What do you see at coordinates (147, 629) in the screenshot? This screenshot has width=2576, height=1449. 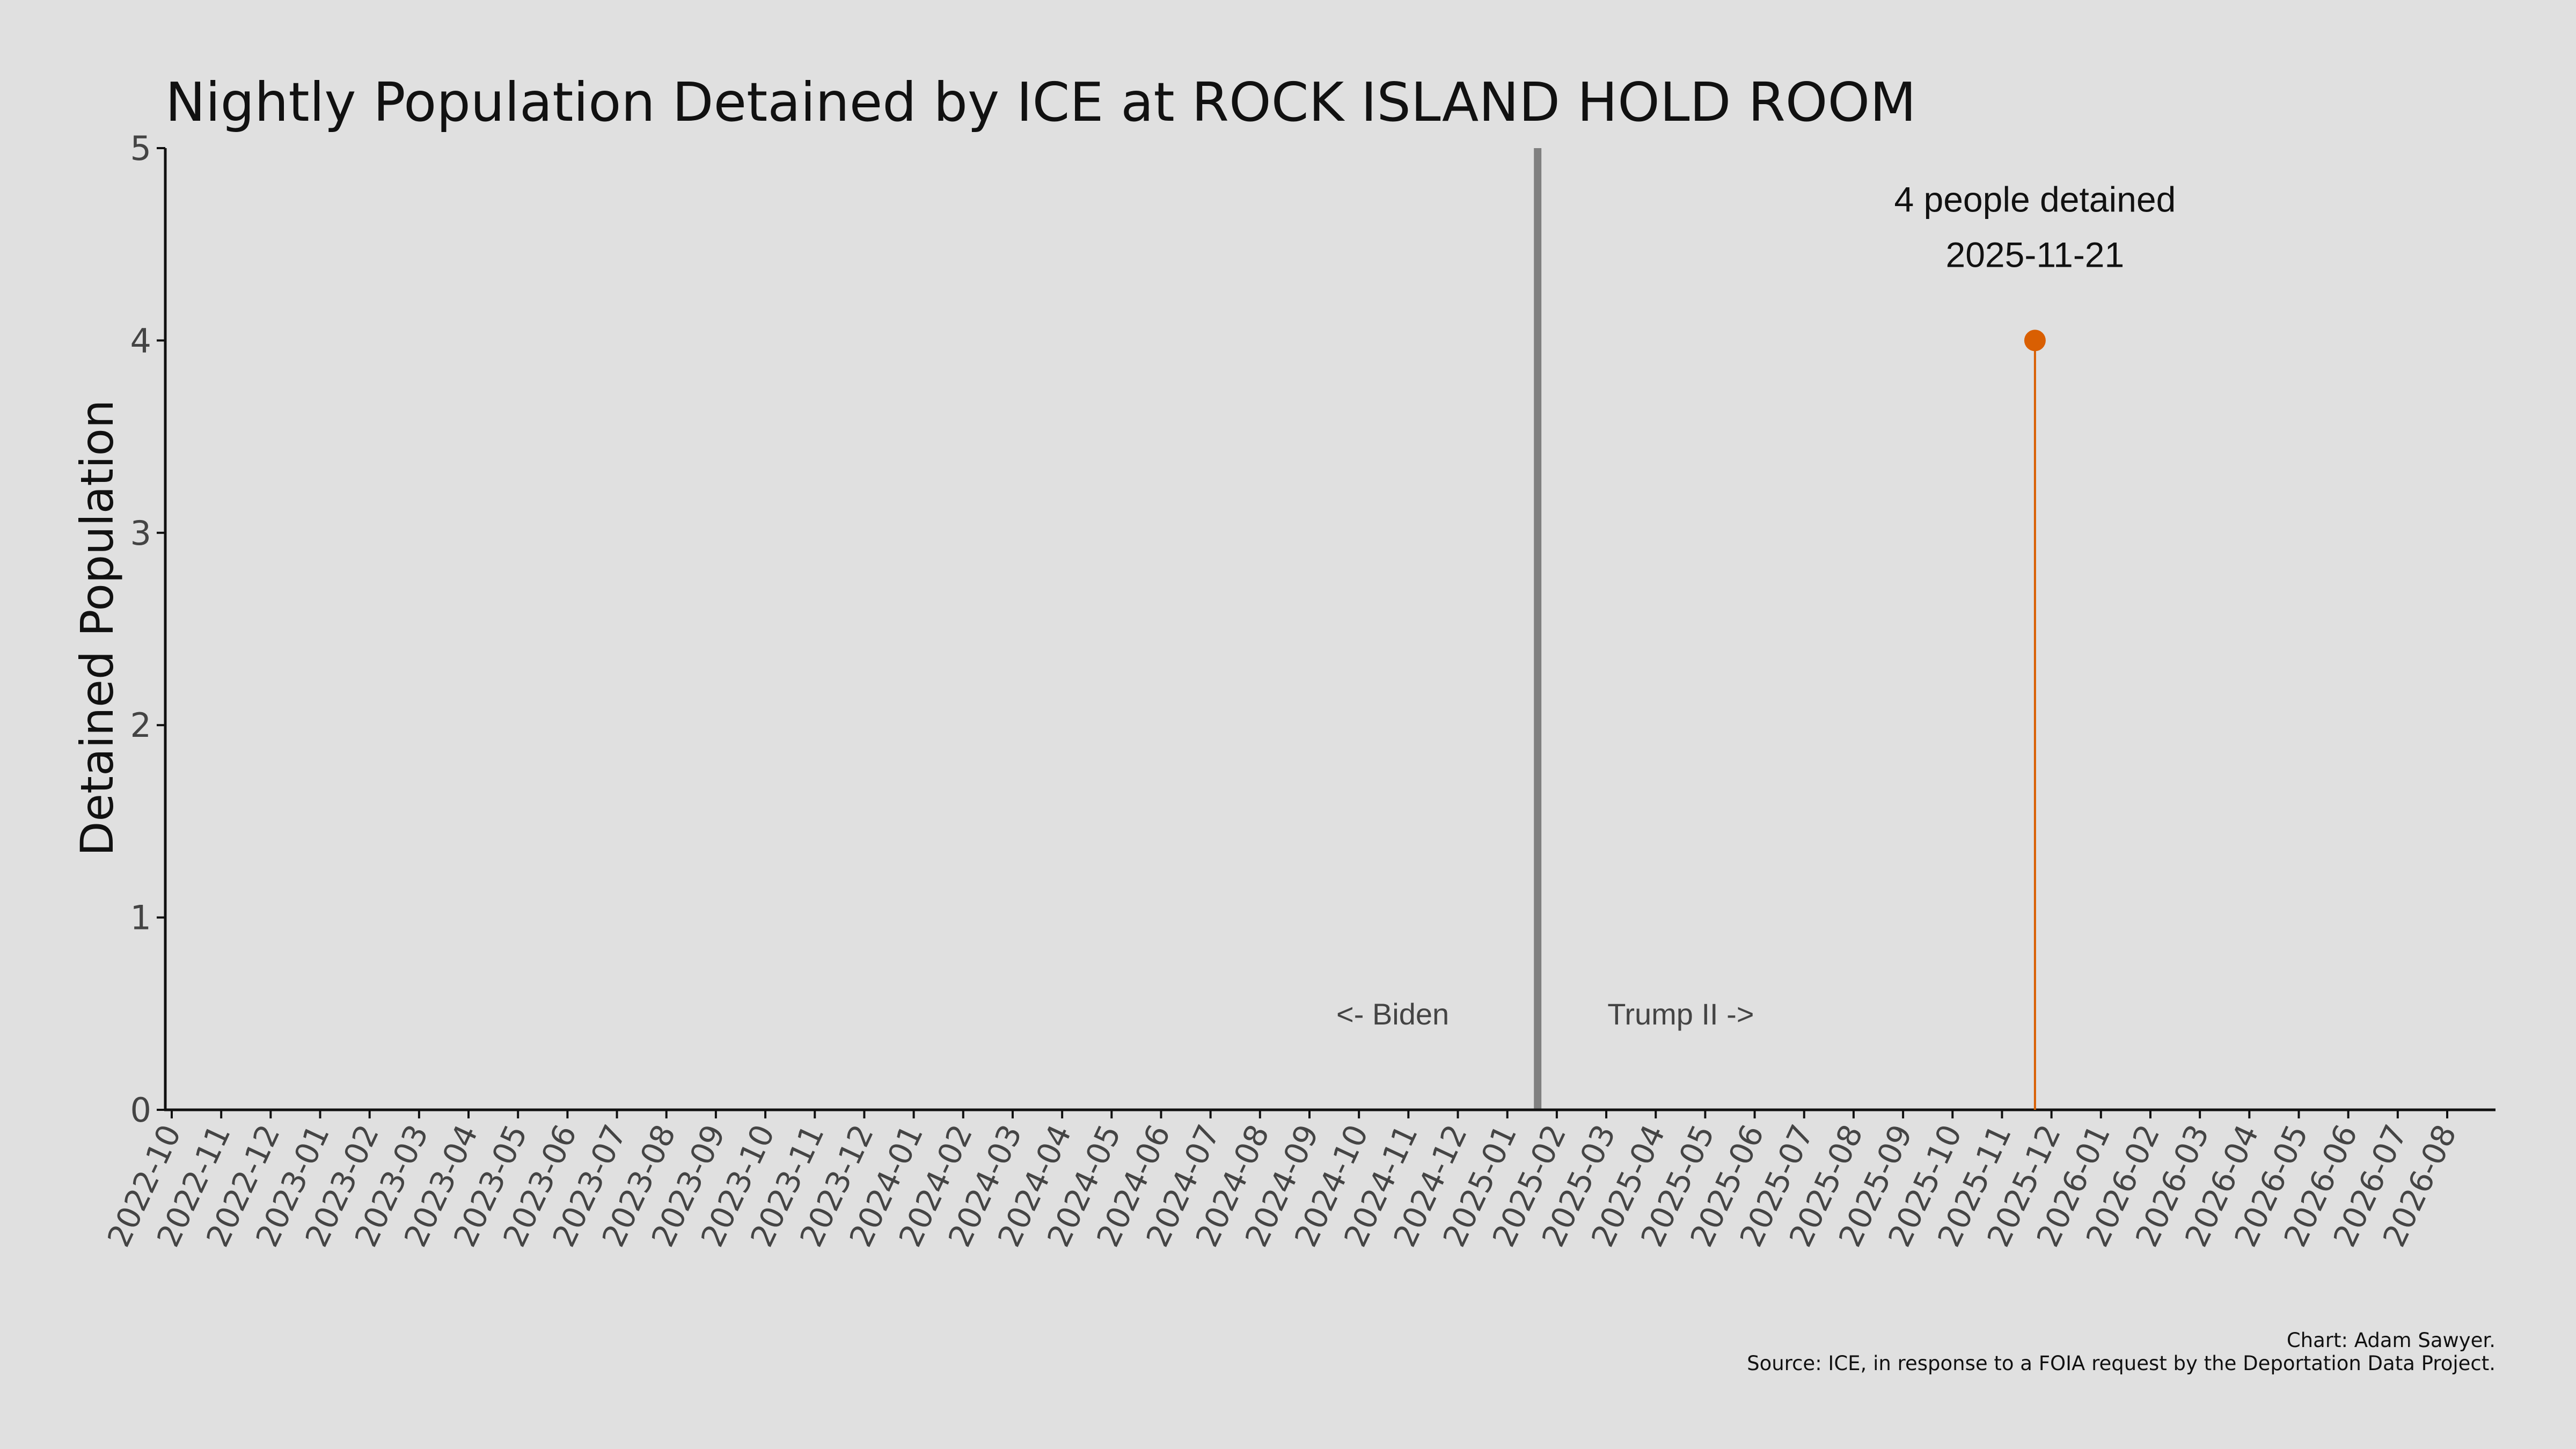 I see `y-axis-ticks: 0 1 2 3 4 5` at bounding box center [147, 629].